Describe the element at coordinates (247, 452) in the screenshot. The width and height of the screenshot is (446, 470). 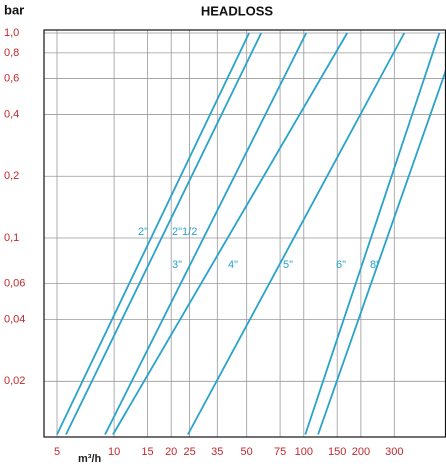
I see `x-tick-label: 50` at that location.